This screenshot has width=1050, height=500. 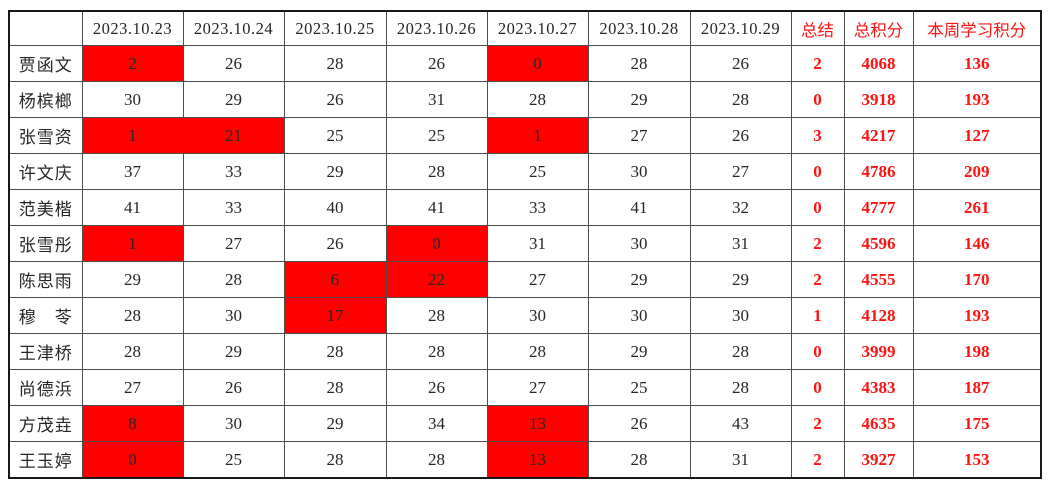 I want to click on total-points-cell: 3918, so click(x=878, y=99).